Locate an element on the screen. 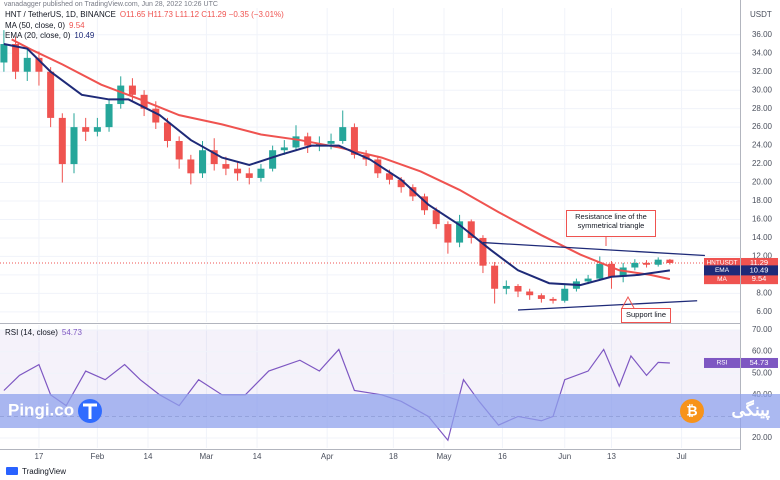  x-tick-label: Jun is located at coordinates (564, 456).